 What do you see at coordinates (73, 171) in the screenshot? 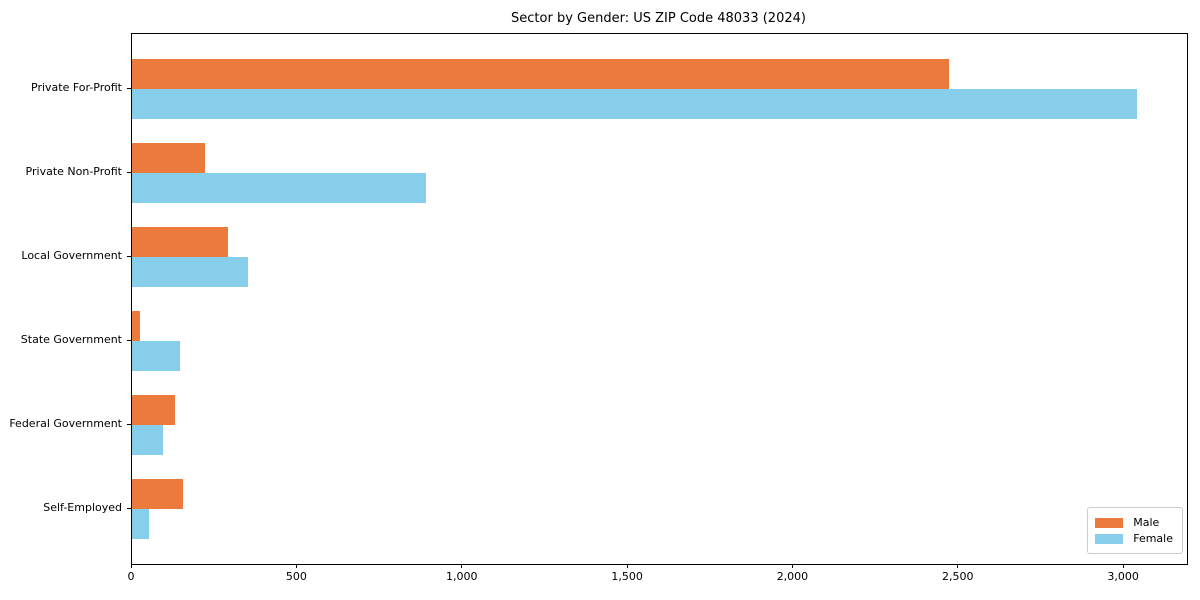
I see `y-tick-label-private-non-profit: Private Non-Profit` at bounding box center [73, 171].